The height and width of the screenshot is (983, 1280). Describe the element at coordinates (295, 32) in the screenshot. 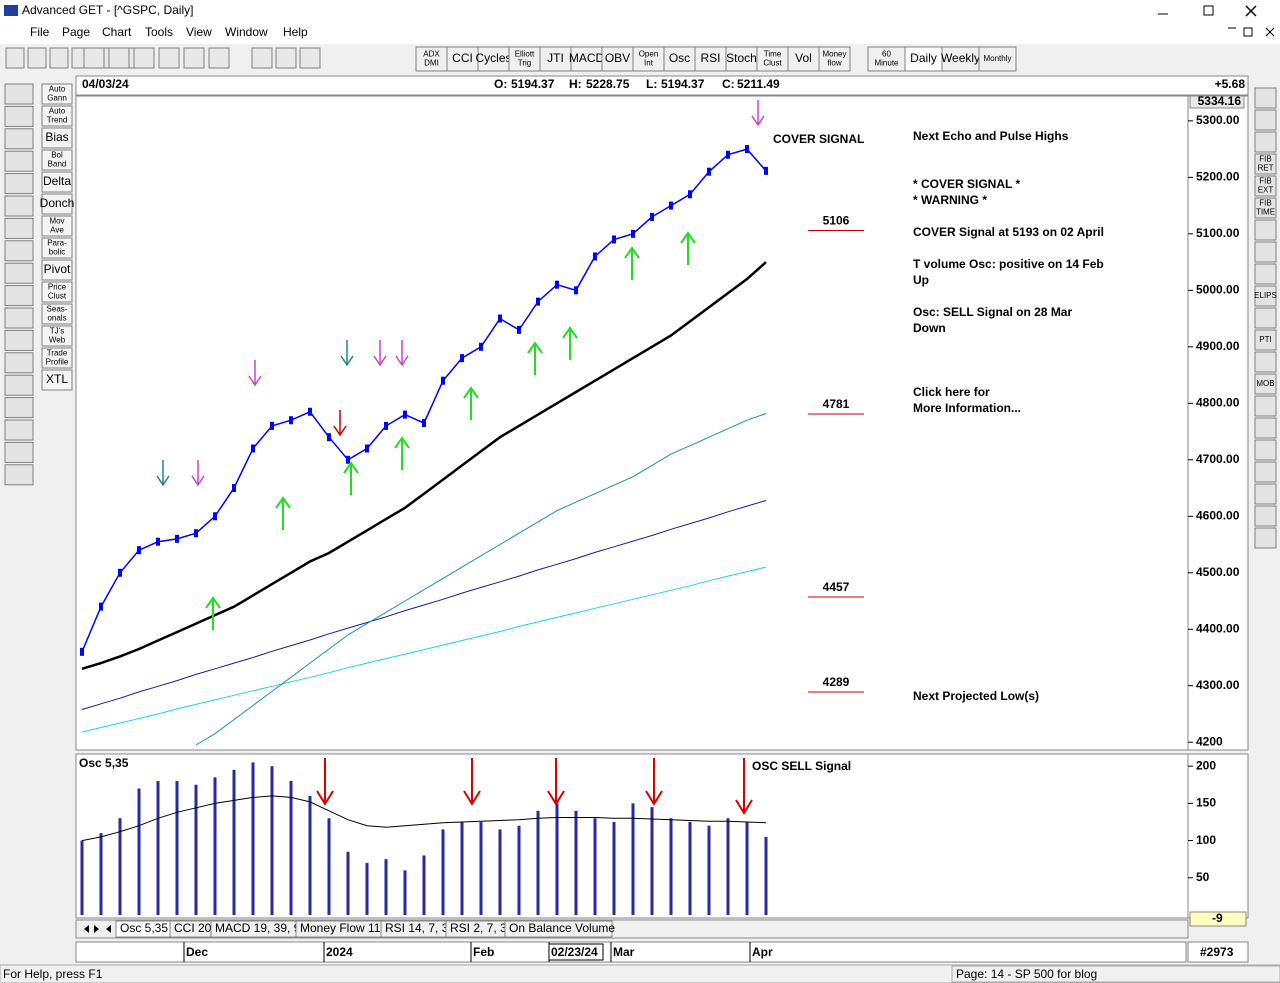

I see `menu-item: Help` at that location.